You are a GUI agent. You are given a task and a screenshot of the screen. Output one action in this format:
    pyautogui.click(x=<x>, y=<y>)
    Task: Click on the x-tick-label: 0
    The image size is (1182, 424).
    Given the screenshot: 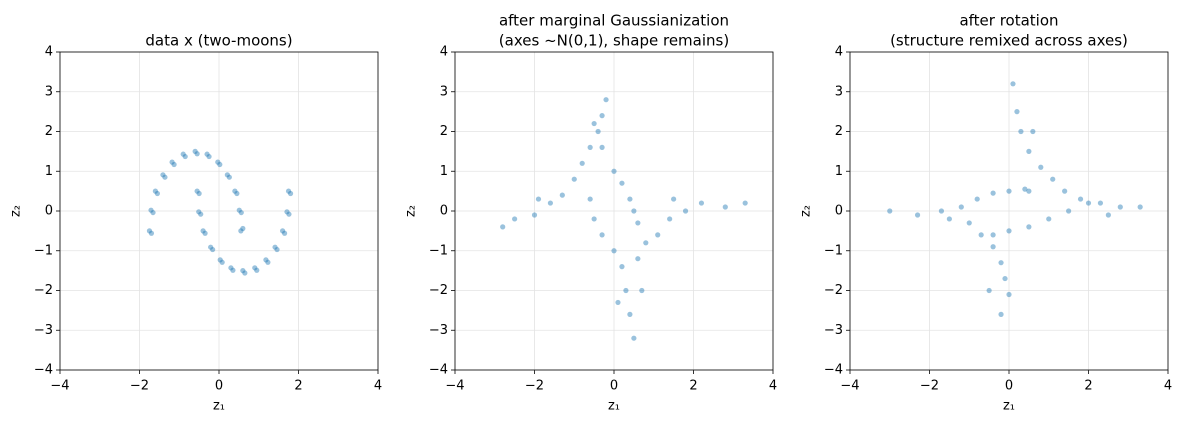 What is the action you would take?
    pyautogui.click(x=614, y=386)
    